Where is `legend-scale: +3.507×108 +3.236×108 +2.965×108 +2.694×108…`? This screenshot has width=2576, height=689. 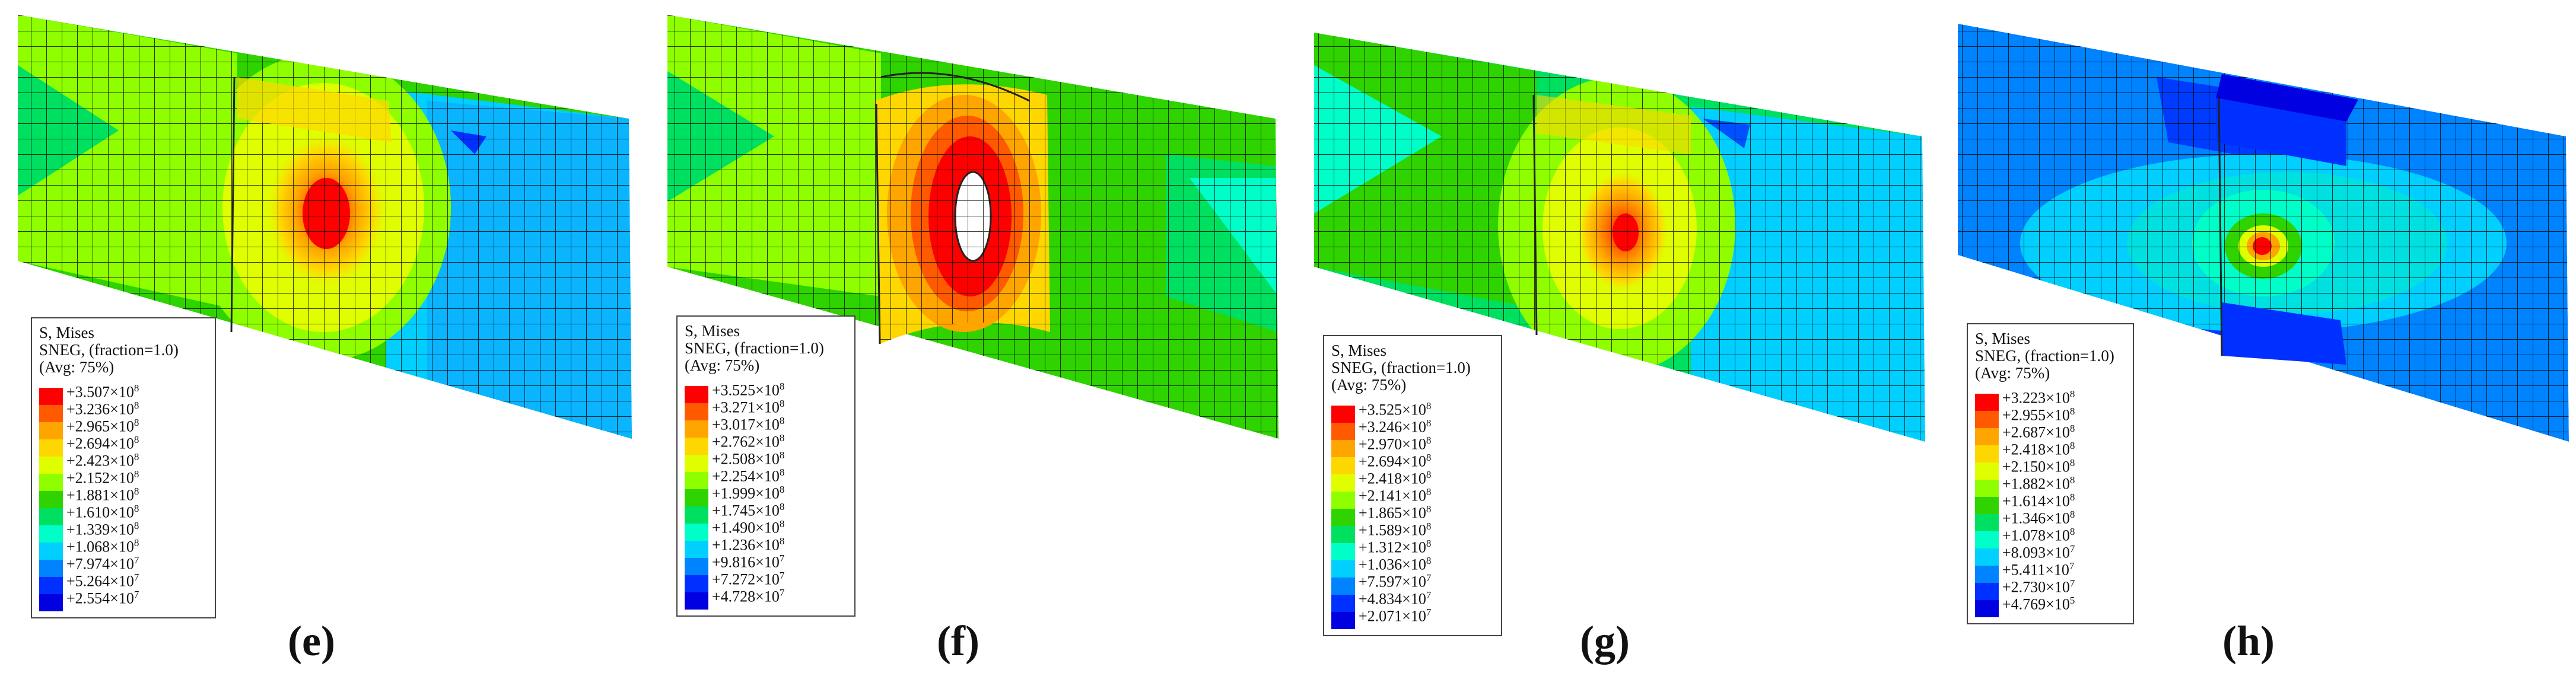
legend-scale: +3.507×108 +3.236×108 +2.965×108 +2.694×108… is located at coordinates (122, 495).